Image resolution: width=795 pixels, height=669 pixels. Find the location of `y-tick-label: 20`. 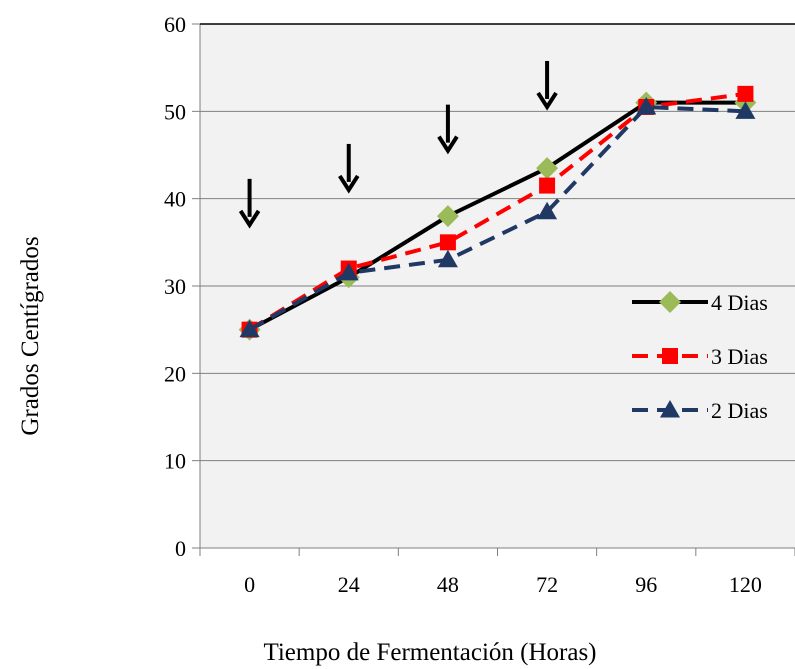

y-tick-label: 20 is located at coordinates (175, 373).